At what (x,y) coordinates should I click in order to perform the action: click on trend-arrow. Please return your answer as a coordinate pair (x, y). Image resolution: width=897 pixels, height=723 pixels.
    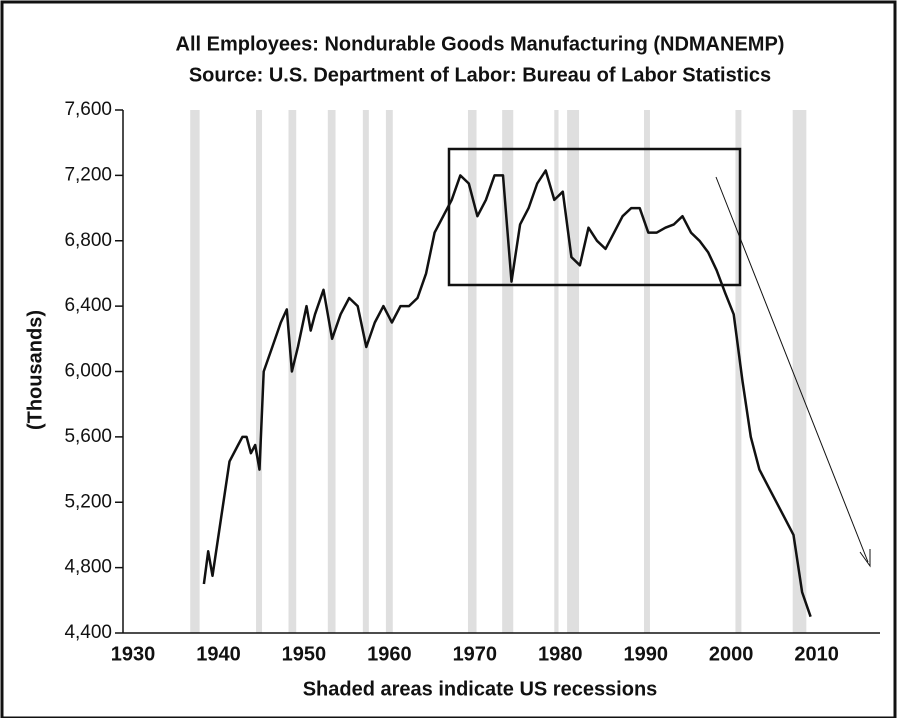
    Looking at the image, I should click on (792, 369).